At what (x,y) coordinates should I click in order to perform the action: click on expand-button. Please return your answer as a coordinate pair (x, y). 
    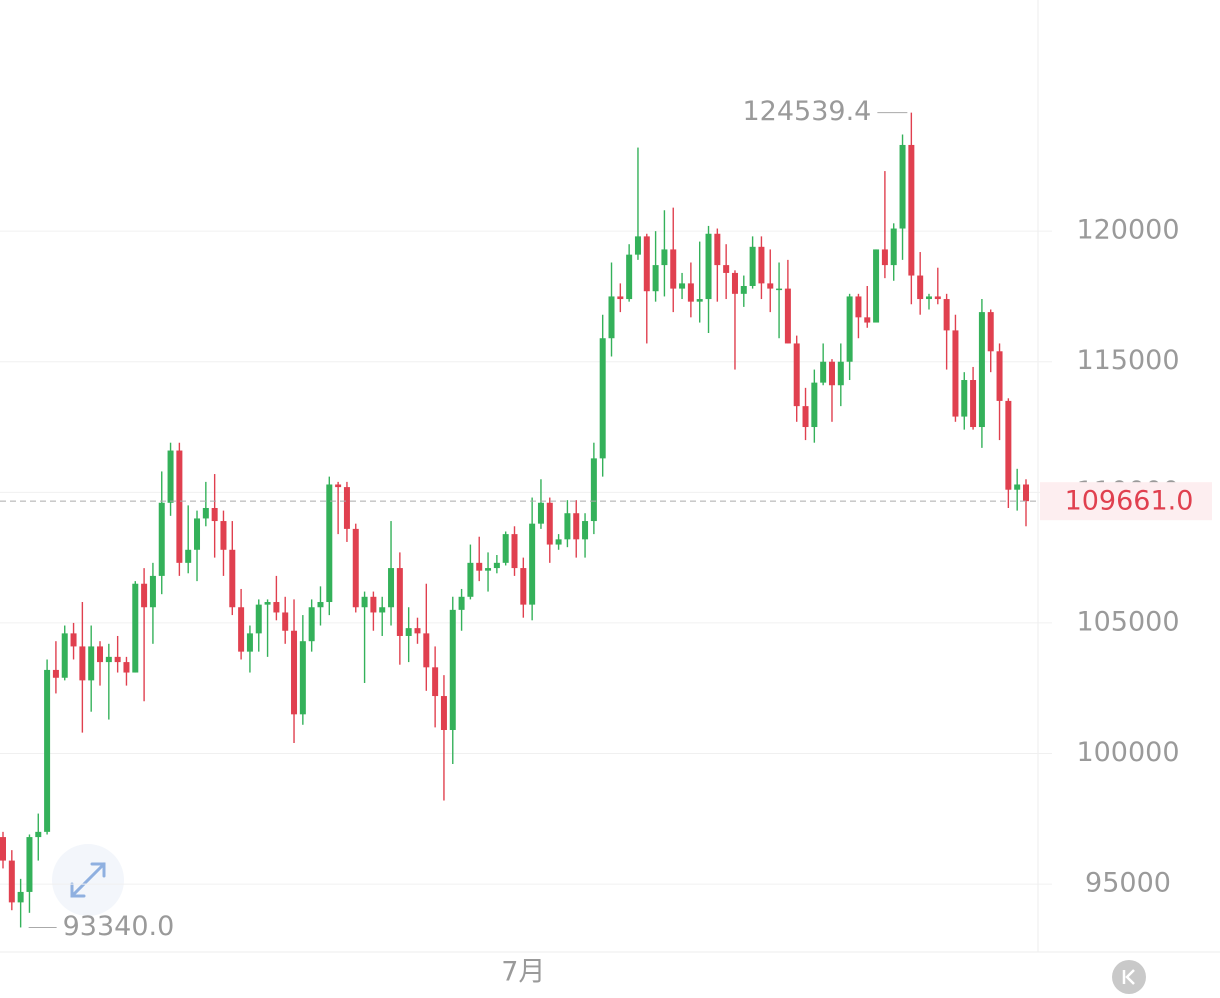
    Looking at the image, I should click on (88, 880).